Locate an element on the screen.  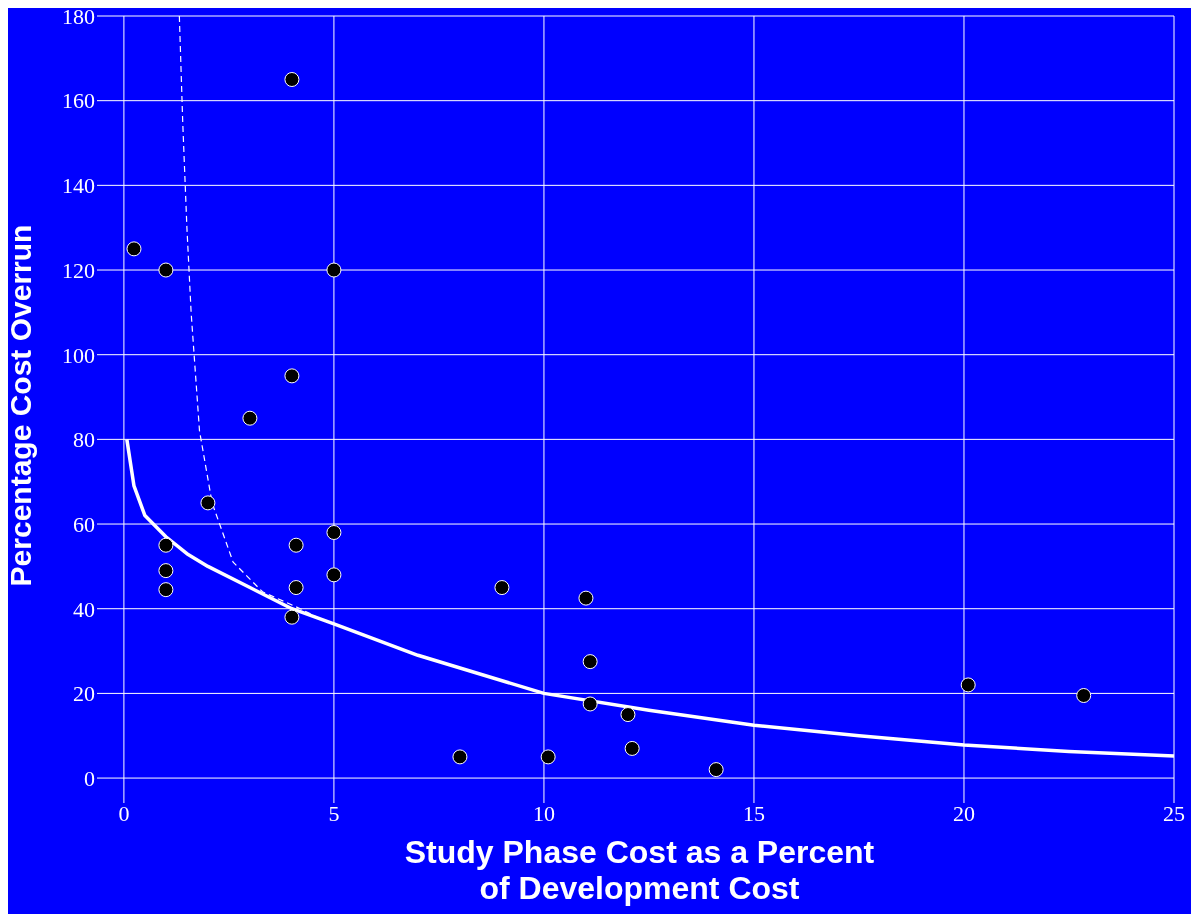
y-tick-label: 40 is located at coordinates (84, 609).